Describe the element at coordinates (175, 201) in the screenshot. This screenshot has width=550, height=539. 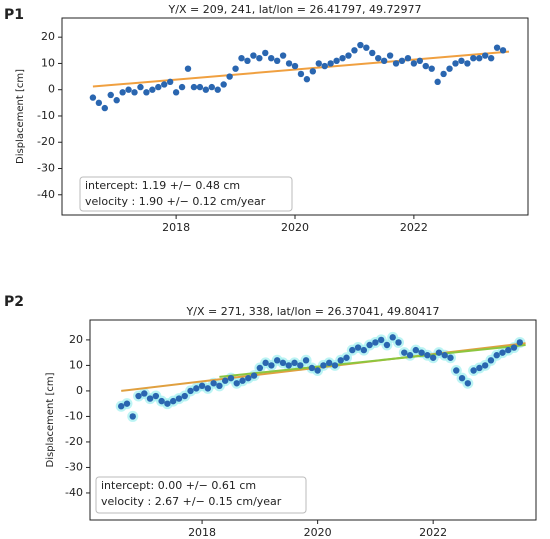
I see `annotation: velocity : 1.90 +/− 0.12 cm/year` at that location.